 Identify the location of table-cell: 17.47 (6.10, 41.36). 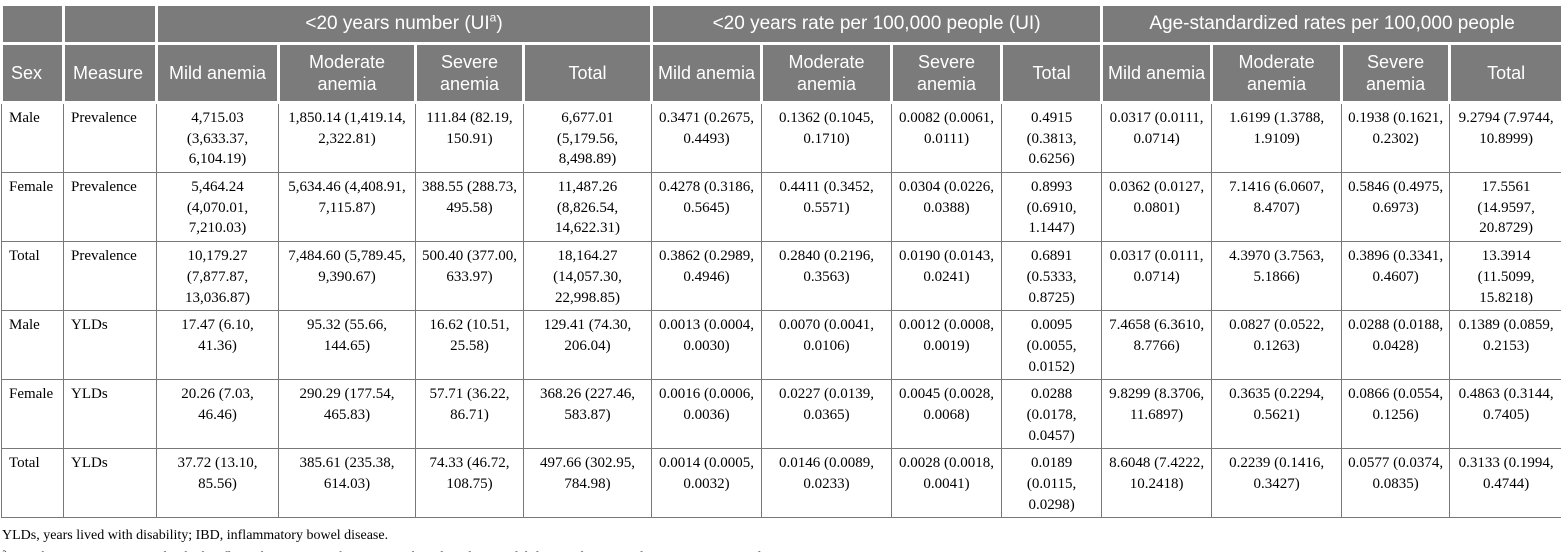
(217, 345).